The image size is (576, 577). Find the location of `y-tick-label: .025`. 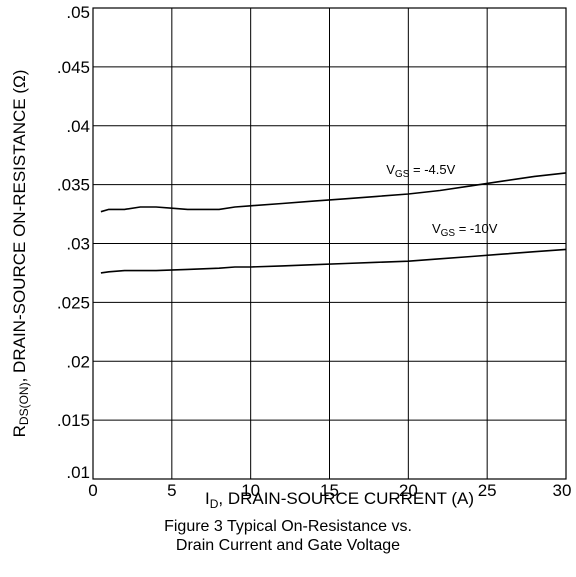

y-tick-label: .025 is located at coordinates (73, 302).